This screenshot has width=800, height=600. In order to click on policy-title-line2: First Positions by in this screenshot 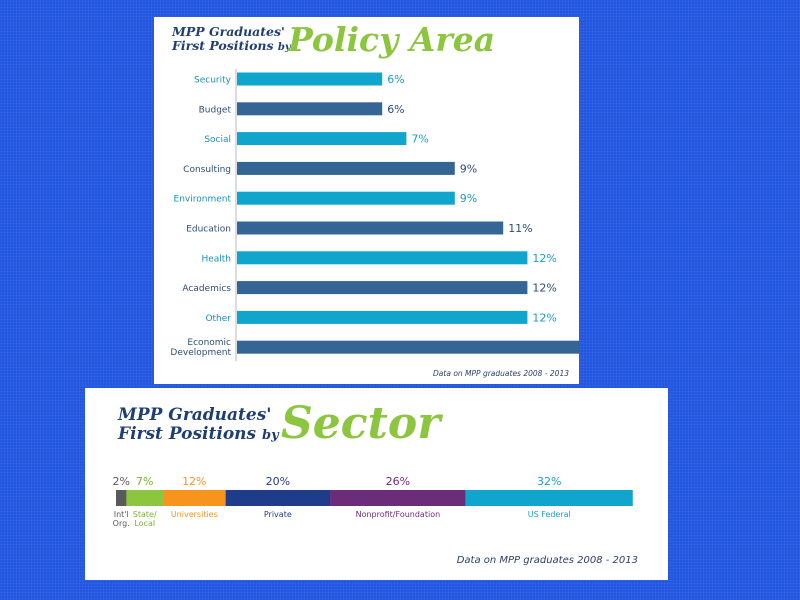, I will do `click(231, 47)`.